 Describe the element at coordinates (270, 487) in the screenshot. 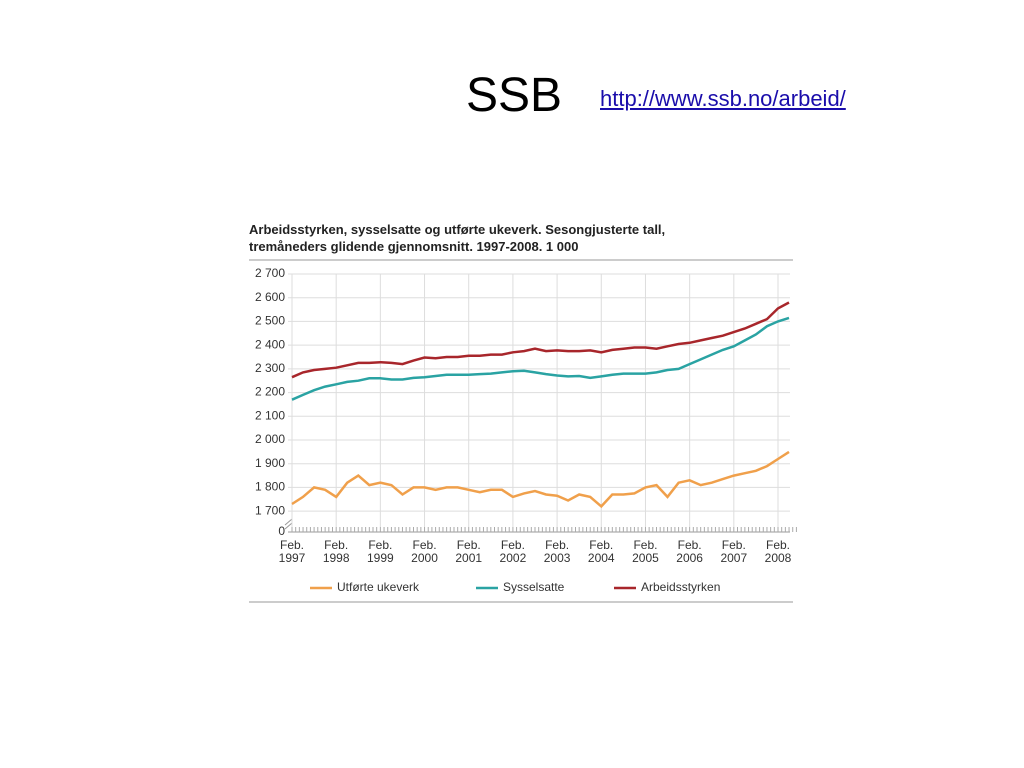

I see `y-tick-label: 1 800` at that location.